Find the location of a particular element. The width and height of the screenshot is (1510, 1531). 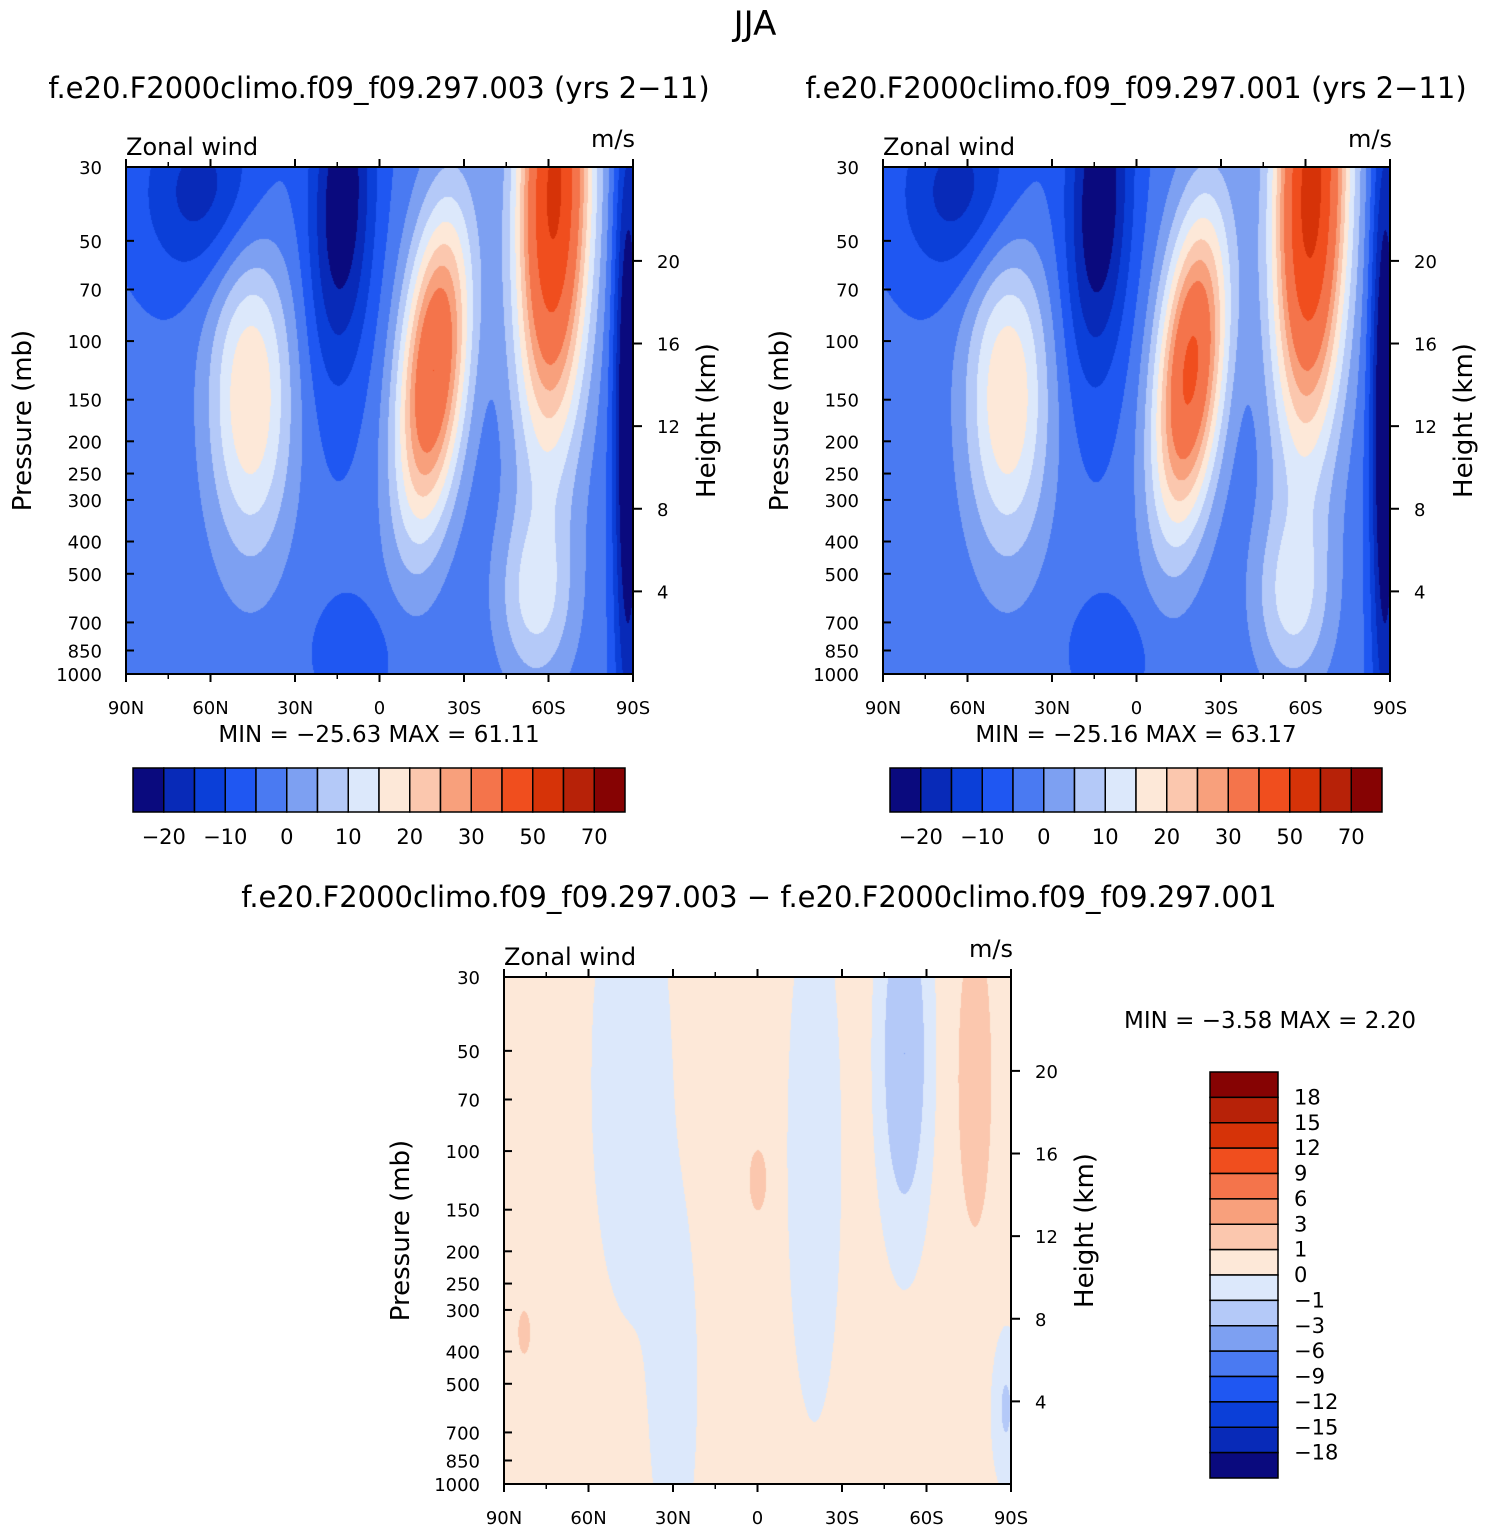

contour-field is located at coordinates (757, 1230).